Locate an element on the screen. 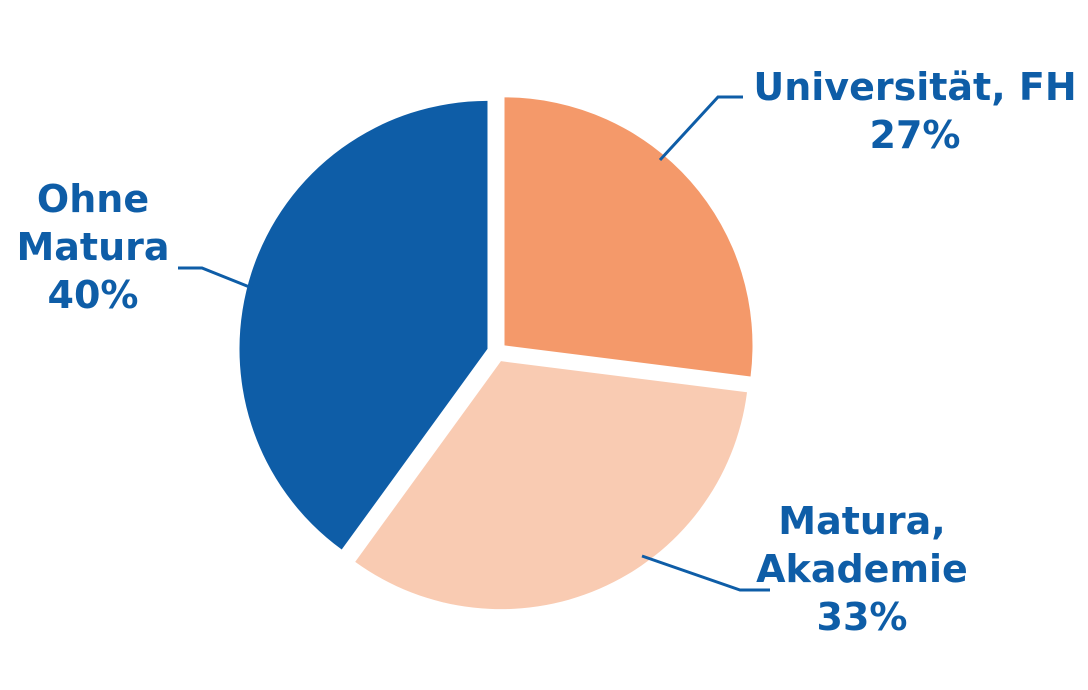  slice-value-label: 33% is located at coordinates (862, 617).